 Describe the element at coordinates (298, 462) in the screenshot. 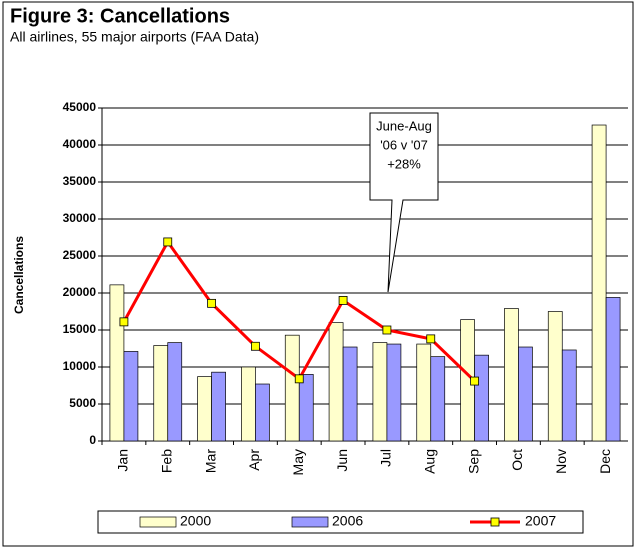

I see `x-tick-label: May` at that location.